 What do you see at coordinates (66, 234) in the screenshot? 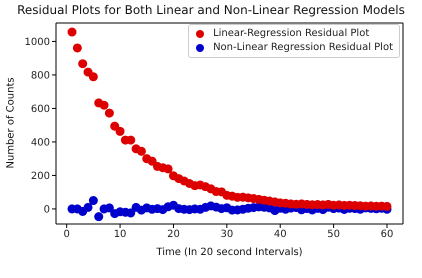
I see `x-tick-label: 0` at bounding box center [66, 234].